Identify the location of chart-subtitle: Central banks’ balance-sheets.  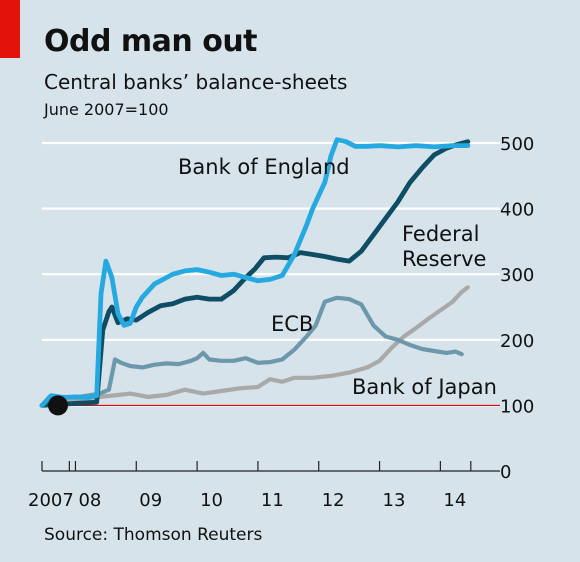
(196, 82).